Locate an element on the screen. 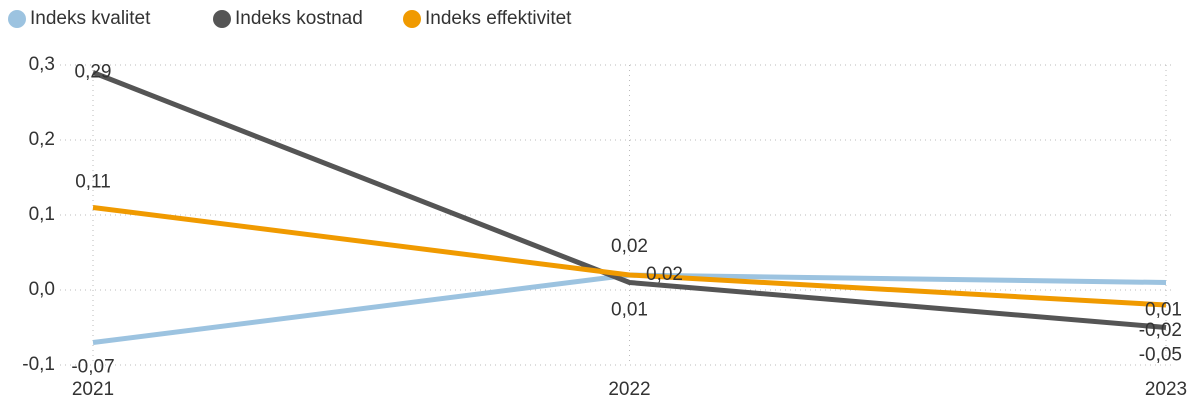 The height and width of the screenshot is (404, 1194). y-tick-label: 0,0 is located at coordinates (42, 289).